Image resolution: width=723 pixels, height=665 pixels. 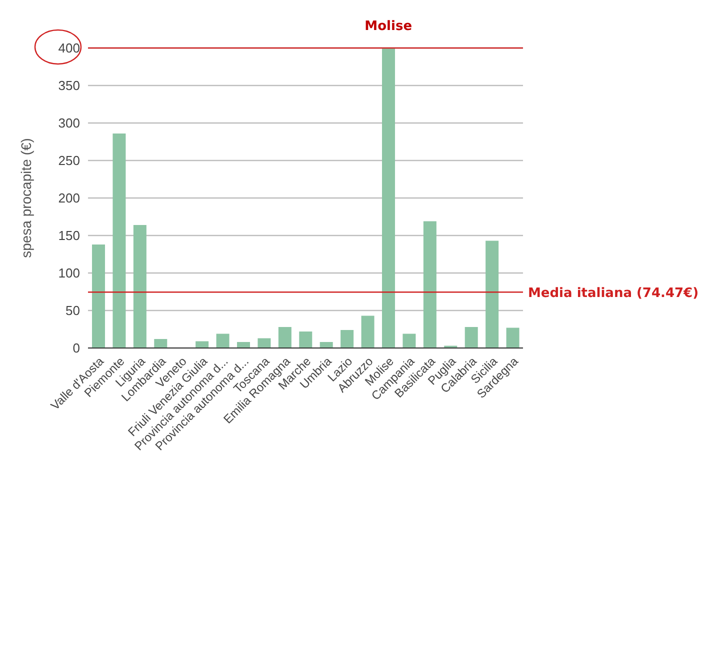 I want to click on y-tick-label: 350, so click(x=69, y=86).